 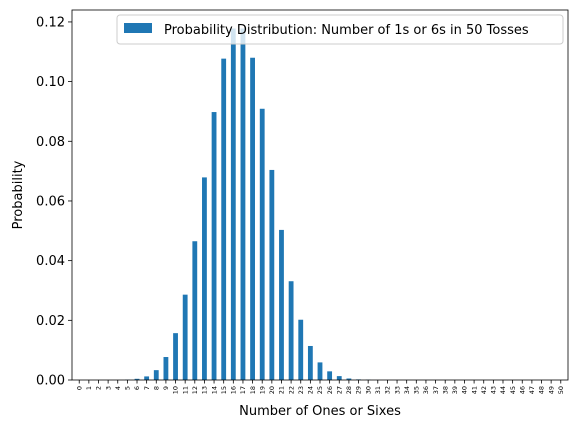 What do you see at coordinates (50, 381) in the screenshot?
I see `y-tick-label: 0.00` at bounding box center [50, 381].